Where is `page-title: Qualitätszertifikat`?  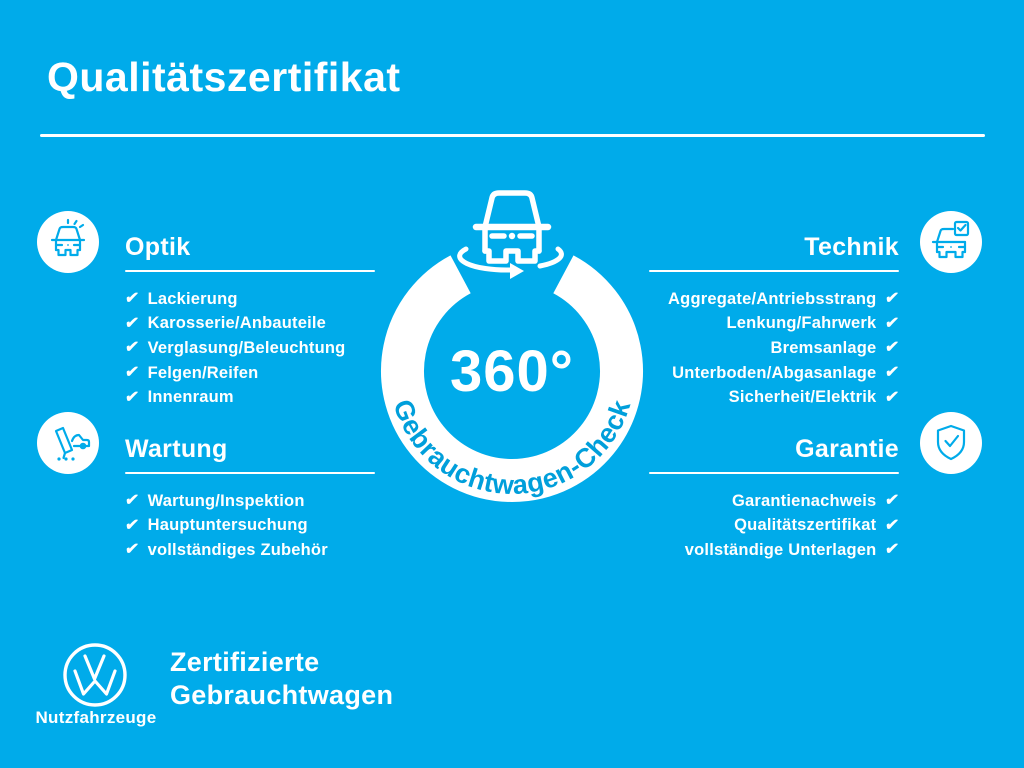
page-title: Qualitätszertifikat is located at coordinates (224, 77).